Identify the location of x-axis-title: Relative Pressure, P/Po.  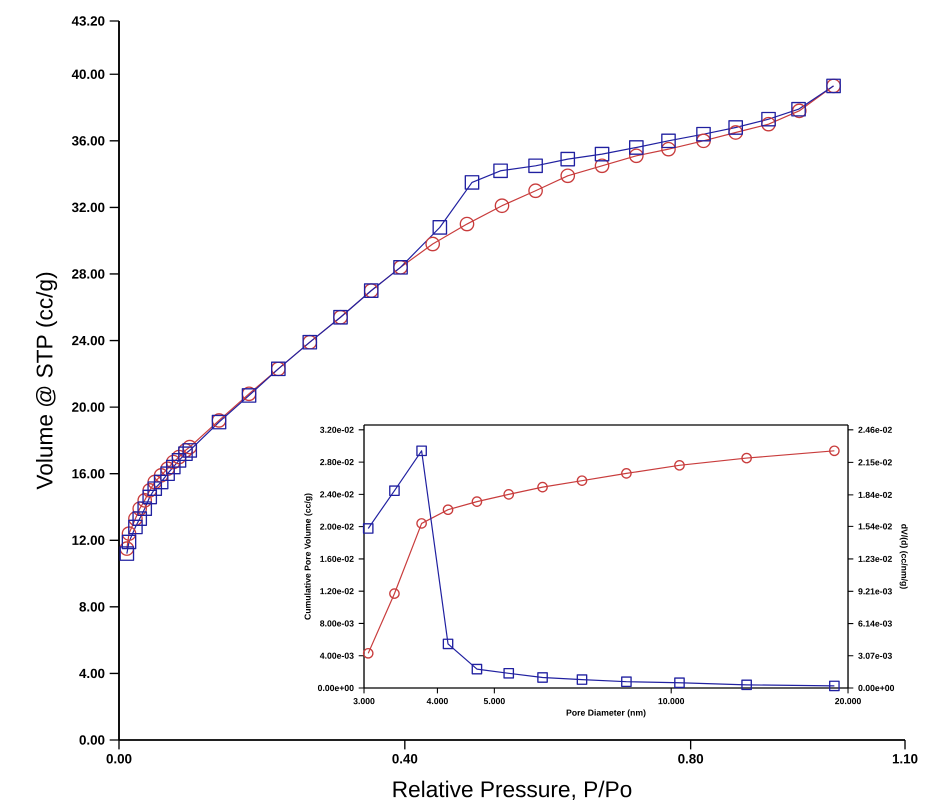
(513, 790).